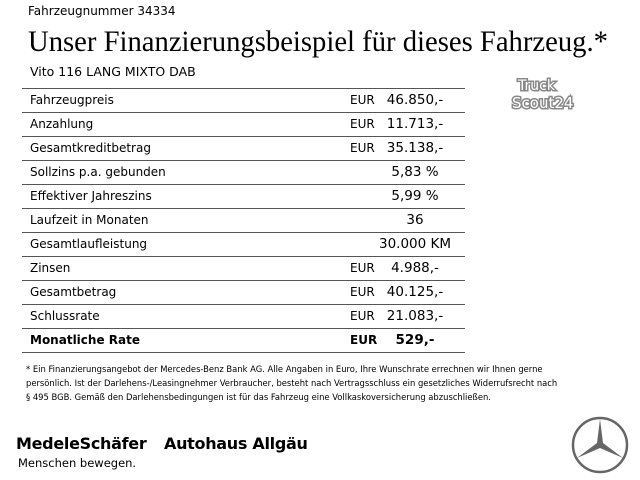 This screenshot has height=480, width=640. Describe the element at coordinates (85, 340) in the screenshot. I see `row-label: Monatliche Rate` at that location.